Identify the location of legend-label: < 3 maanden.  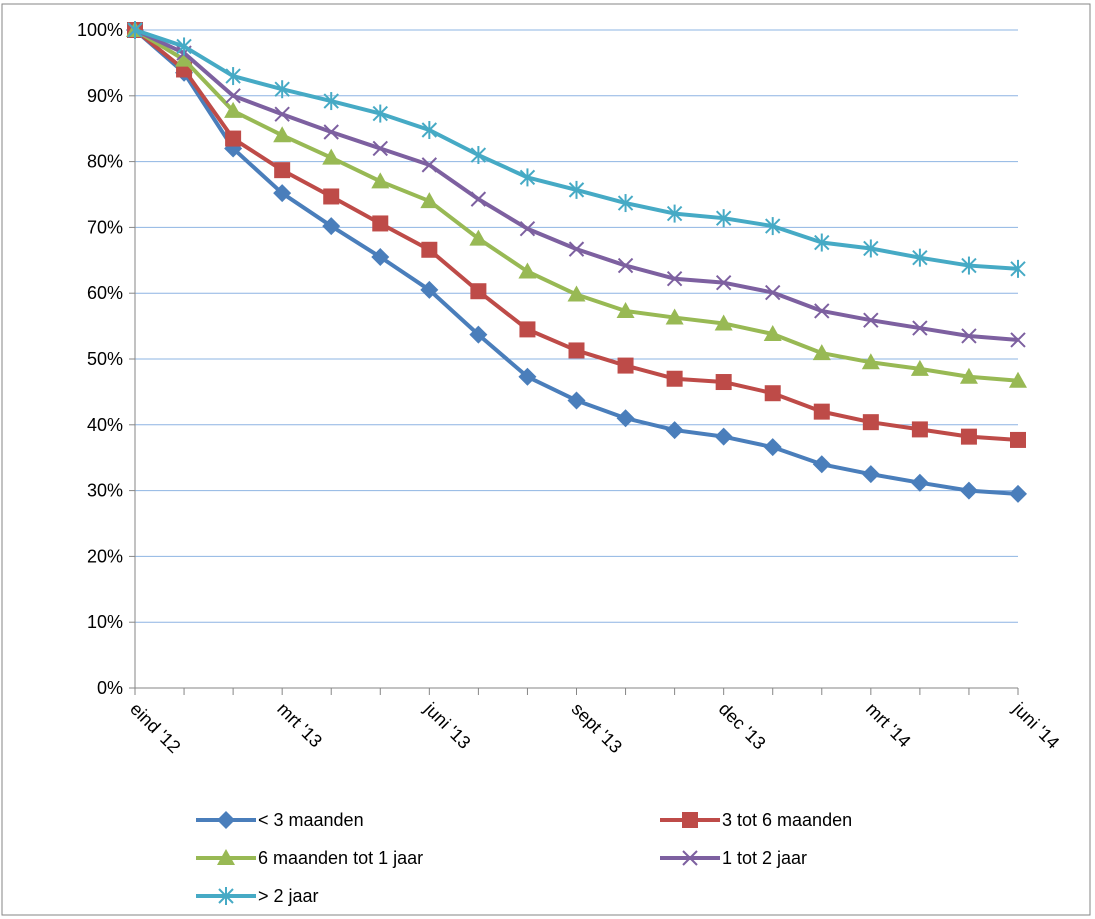
(311, 820).